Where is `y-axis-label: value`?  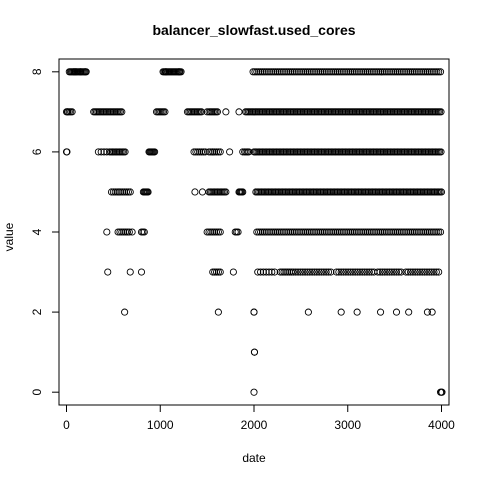
y-axis-label: value is located at coordinates (9, 236).